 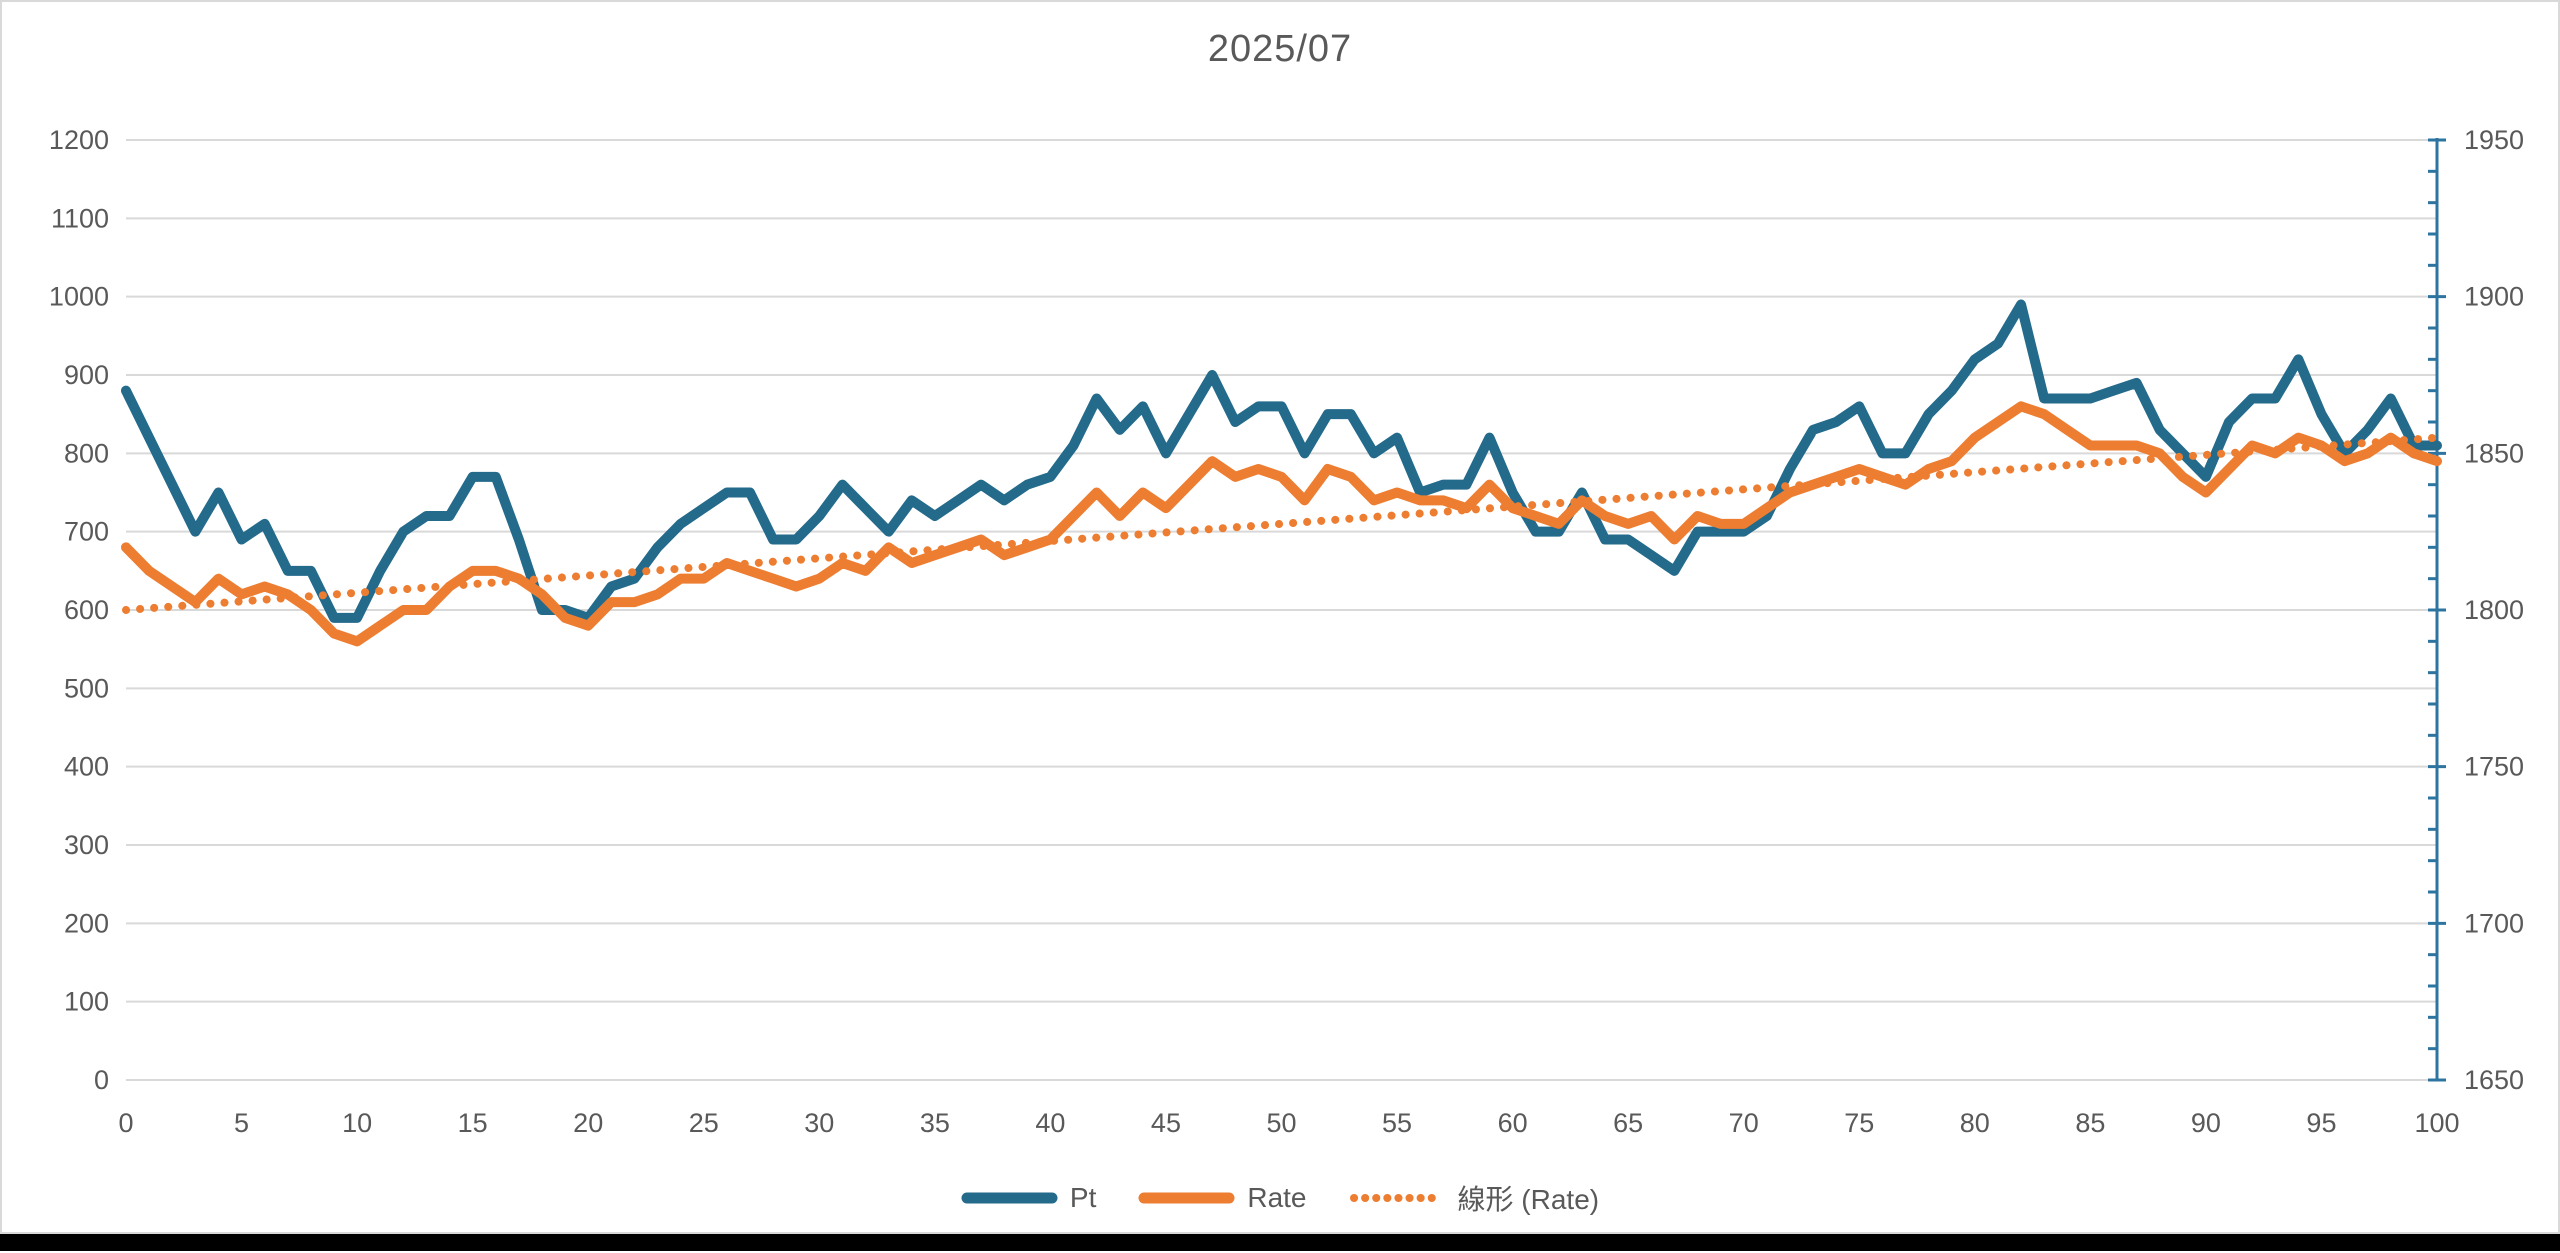 What do you see at coordinates (1628, 1123) in the screenshot?
I see `svg-text: 65` at bounding box center [1628, 1123].